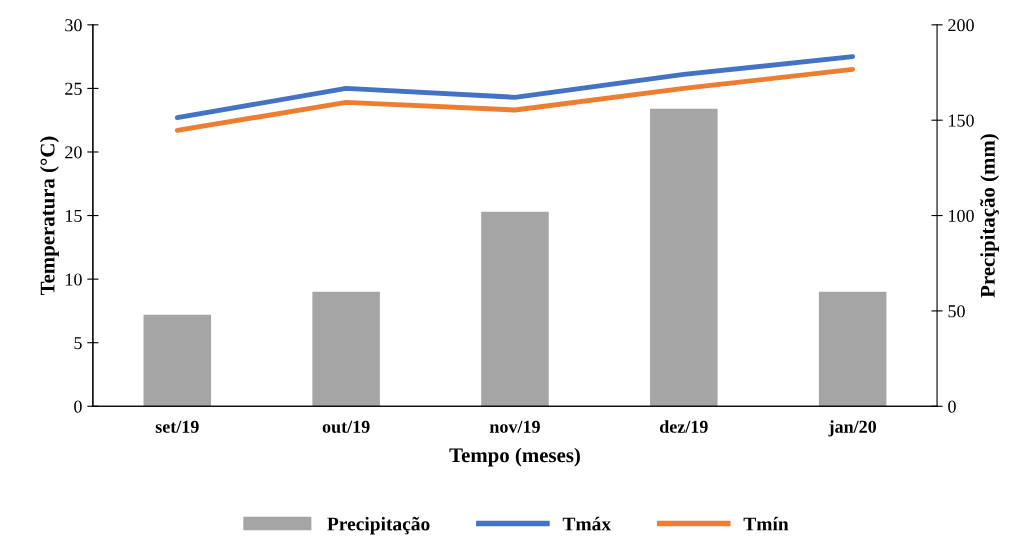  Describe the element at coordinates (952, 406) in the screenshot. I see `y2-tick-label: 0` at that location.